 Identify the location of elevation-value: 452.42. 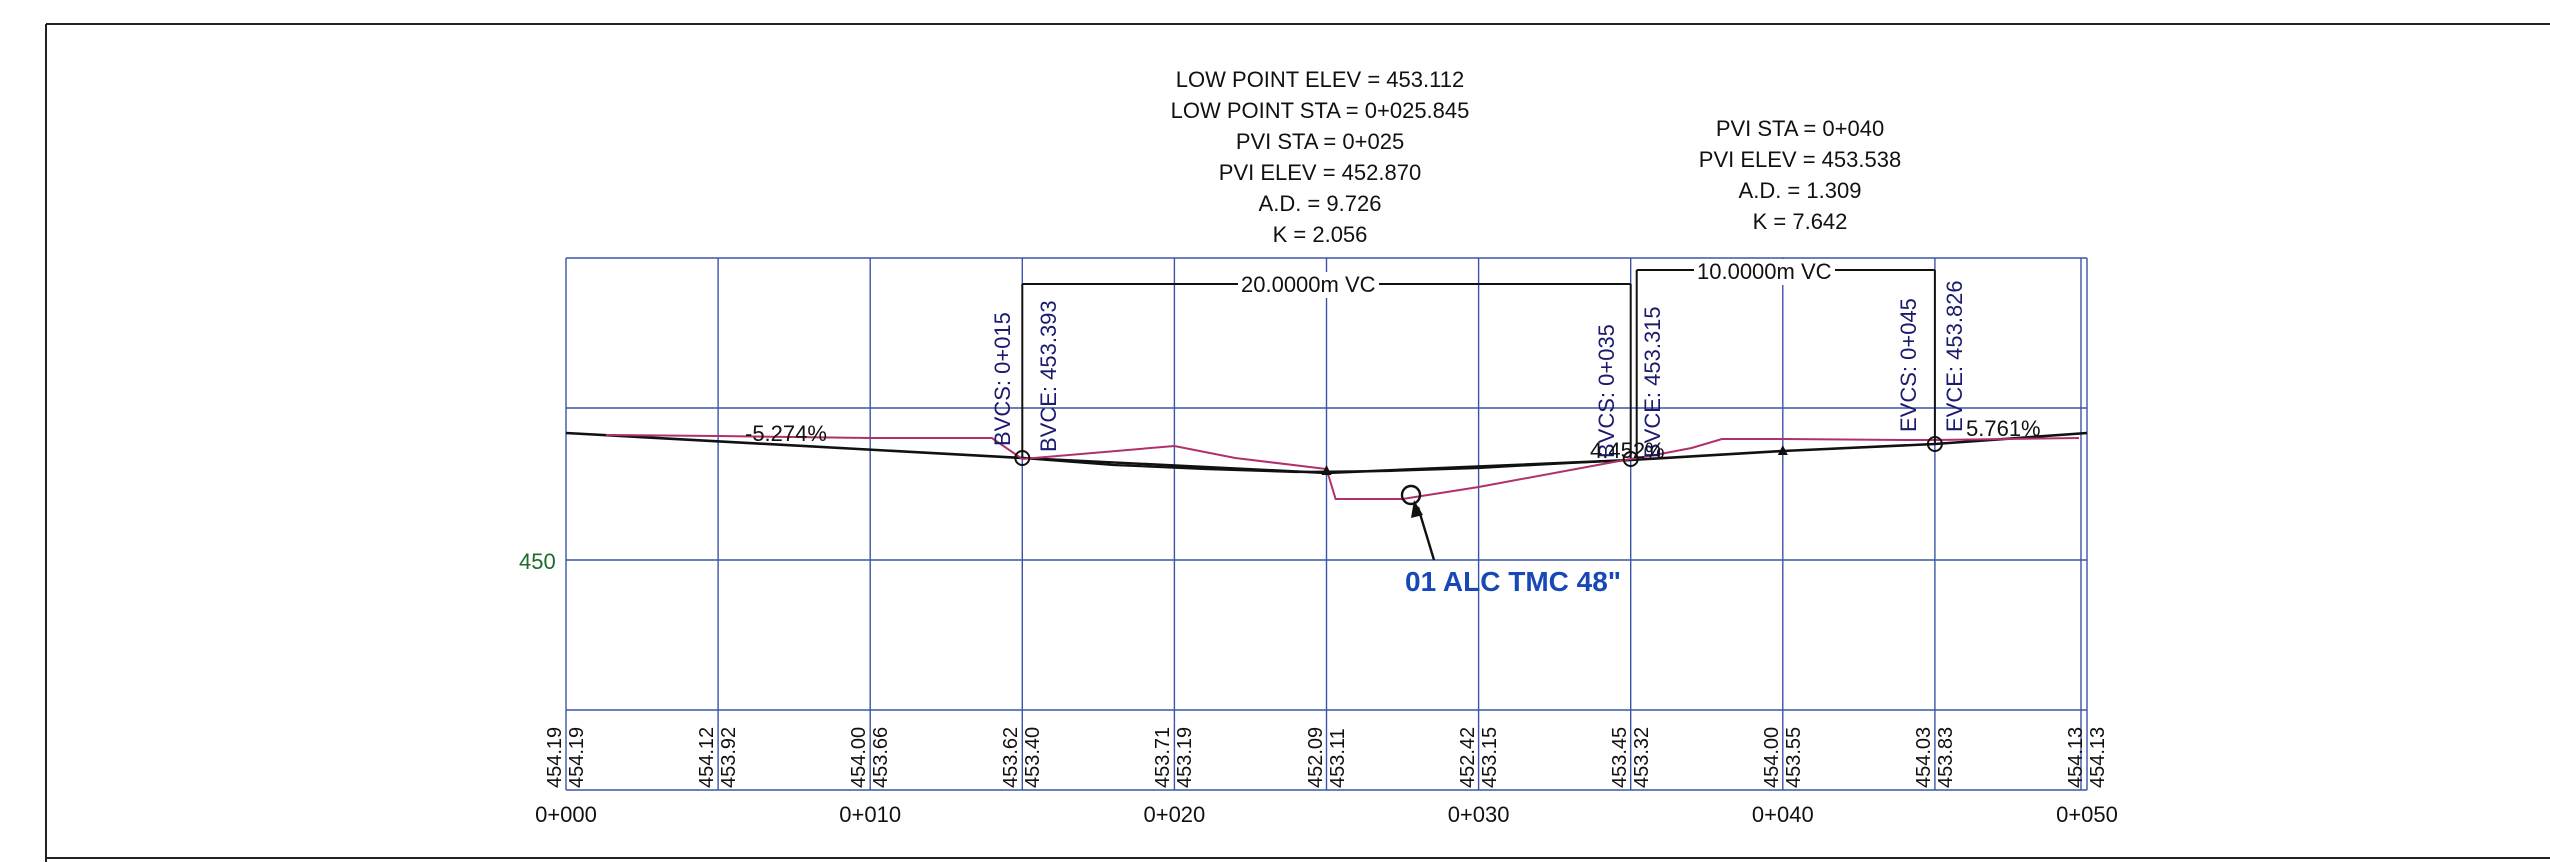
(1467, 757).